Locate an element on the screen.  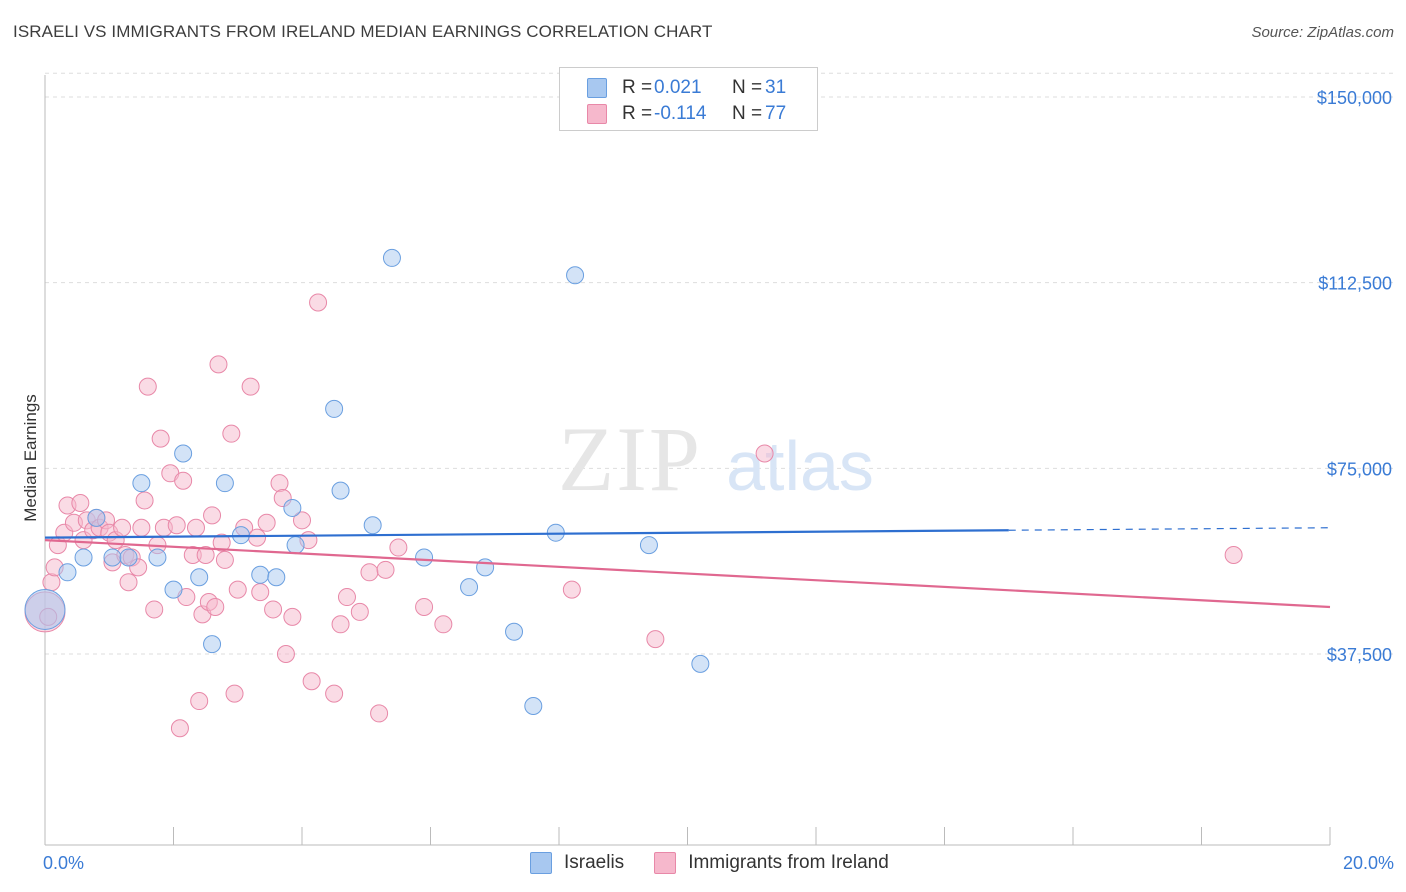
series-legend: Israelis Immigrants from Ireland is located at coordinates (724, 863).